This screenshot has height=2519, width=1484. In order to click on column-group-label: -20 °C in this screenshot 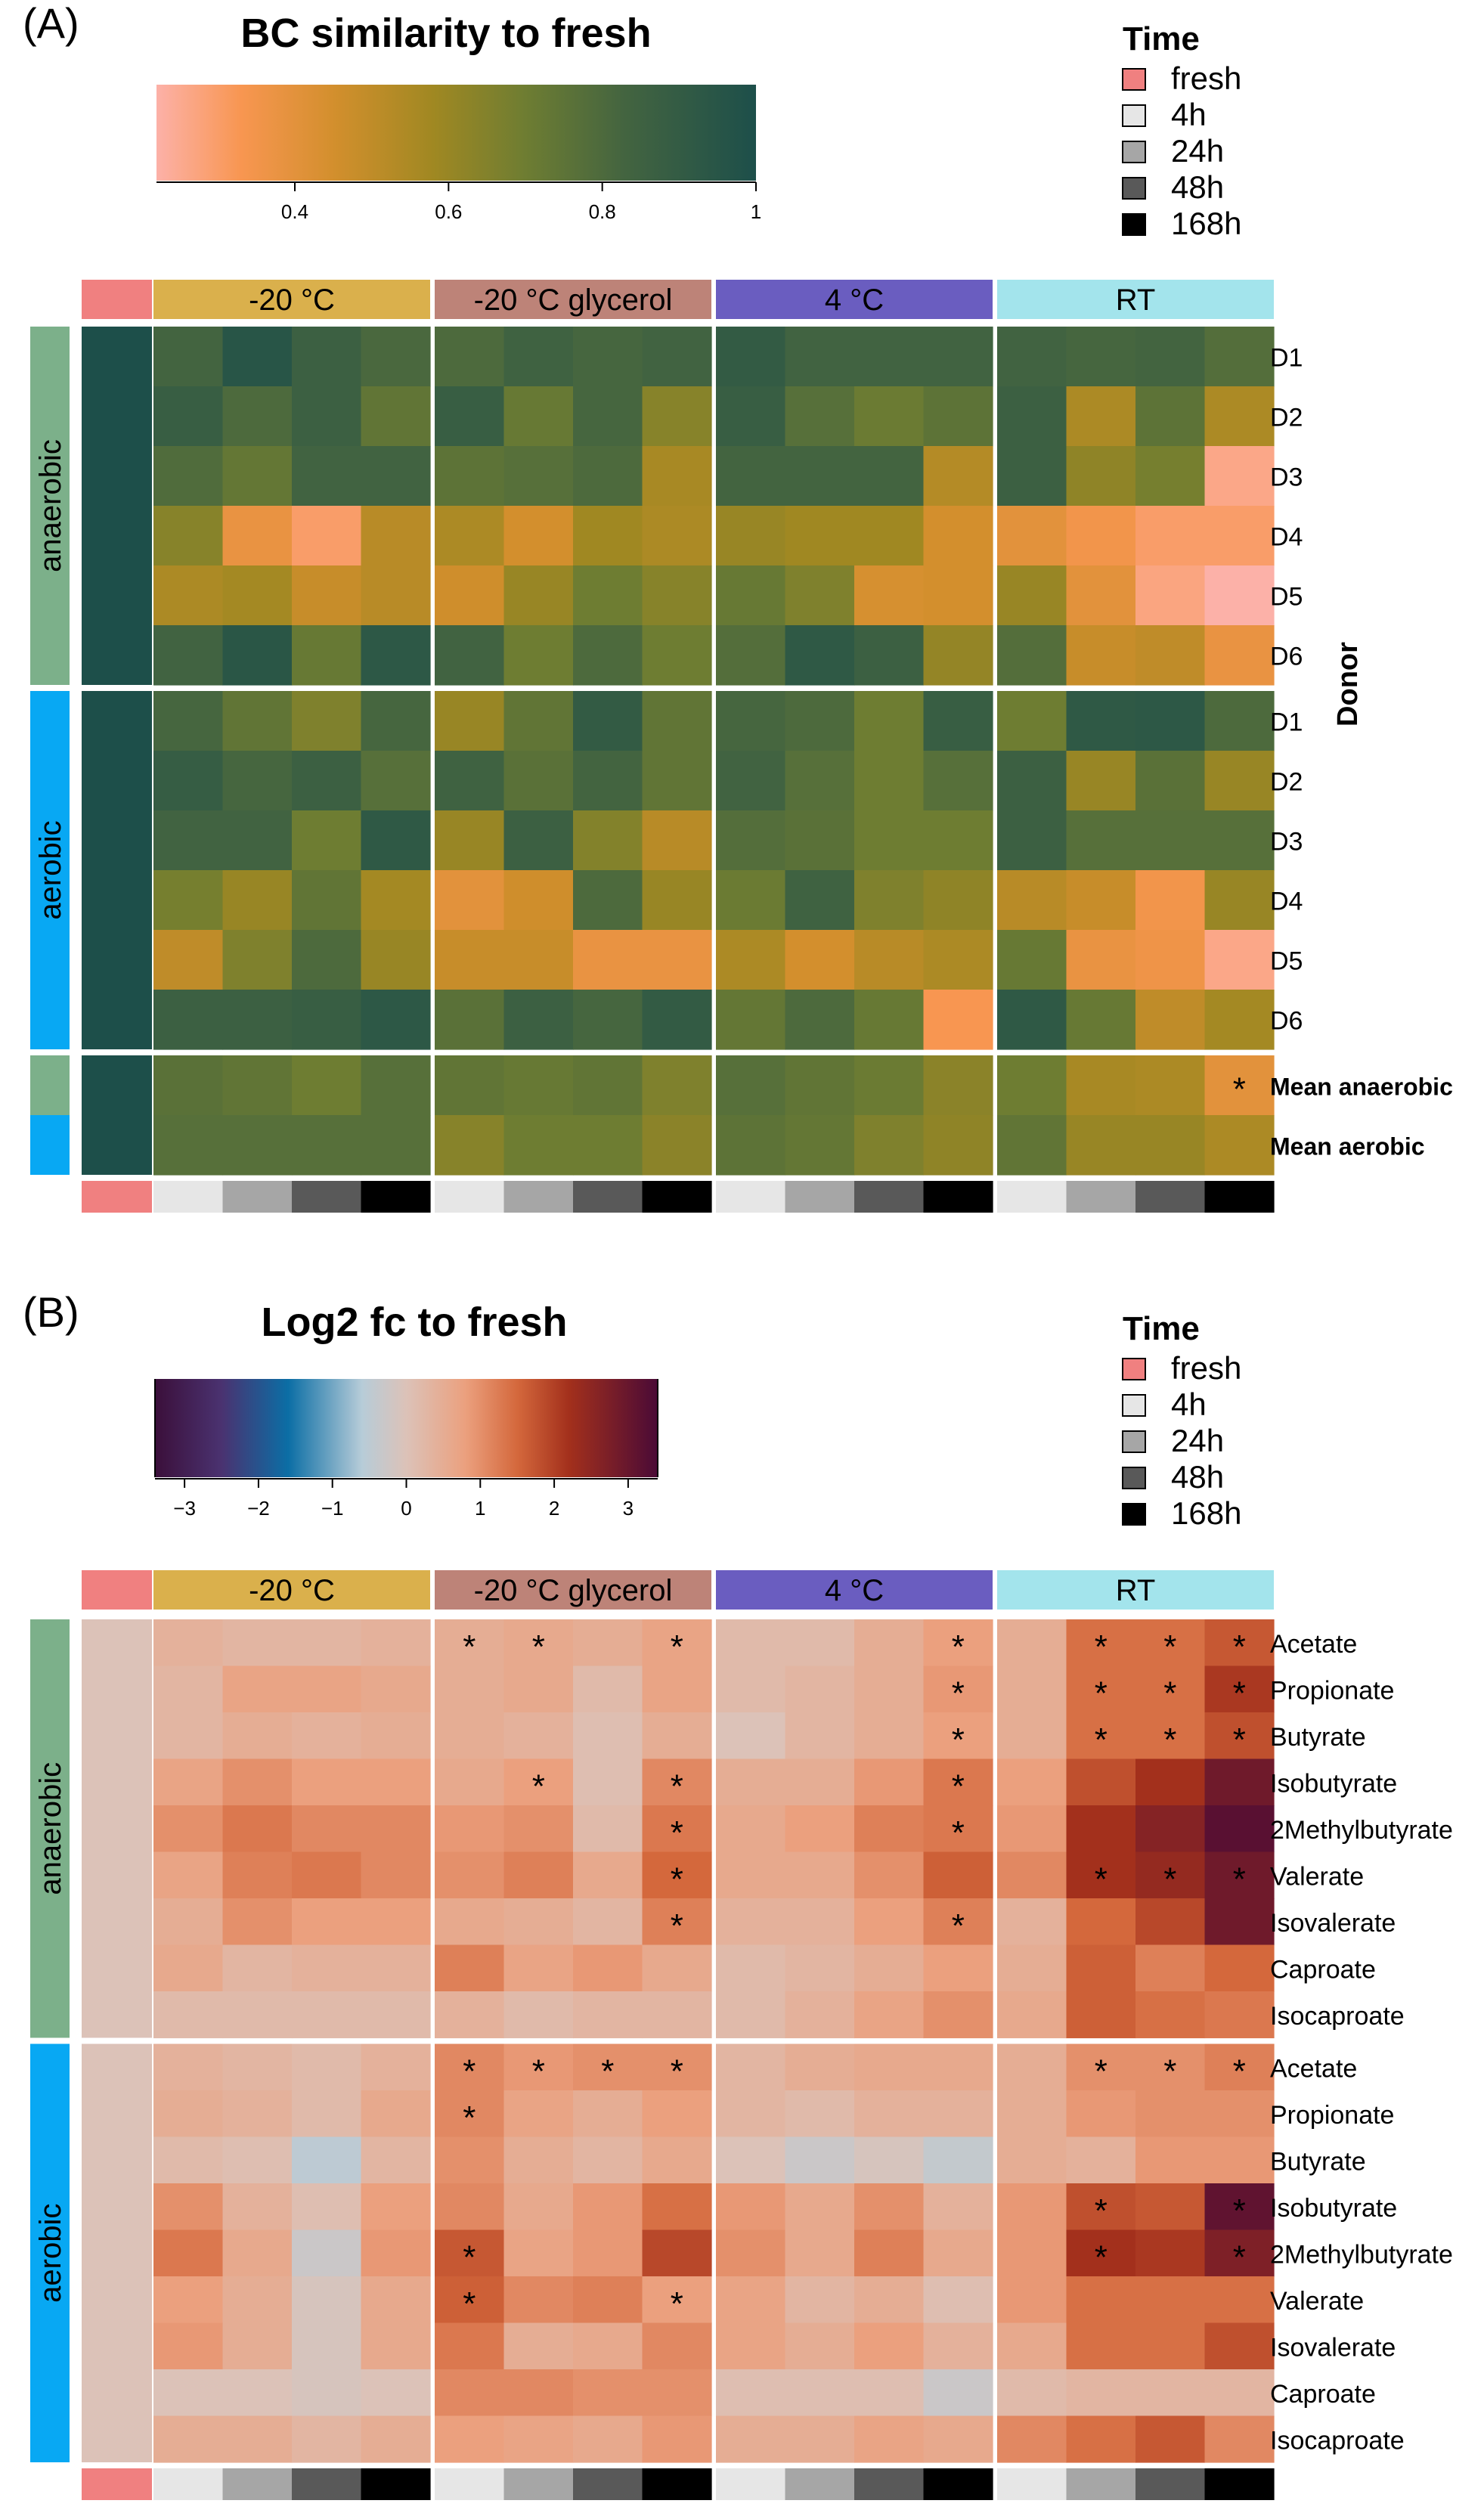, I will do `click(292, 300)`.